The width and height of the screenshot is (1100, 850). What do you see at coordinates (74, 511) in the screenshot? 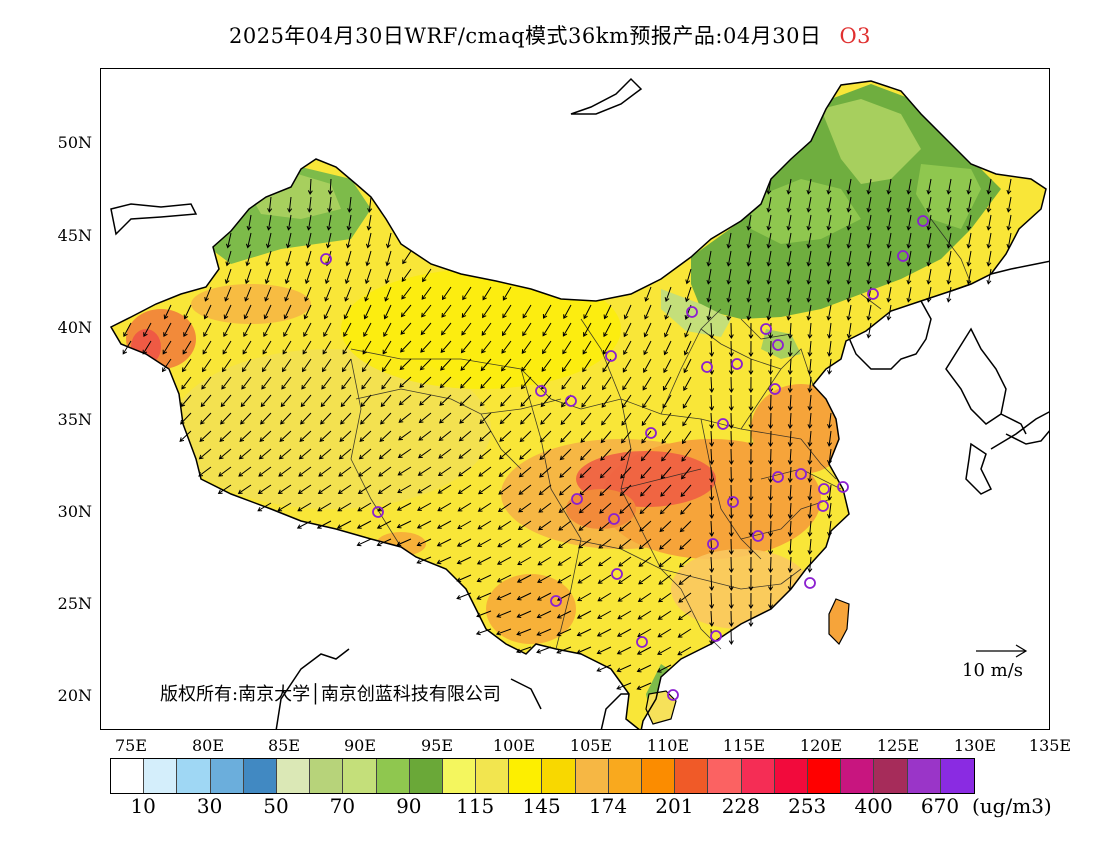
I see `lat-label-30n: 30N` at bounding box center [74, 511].